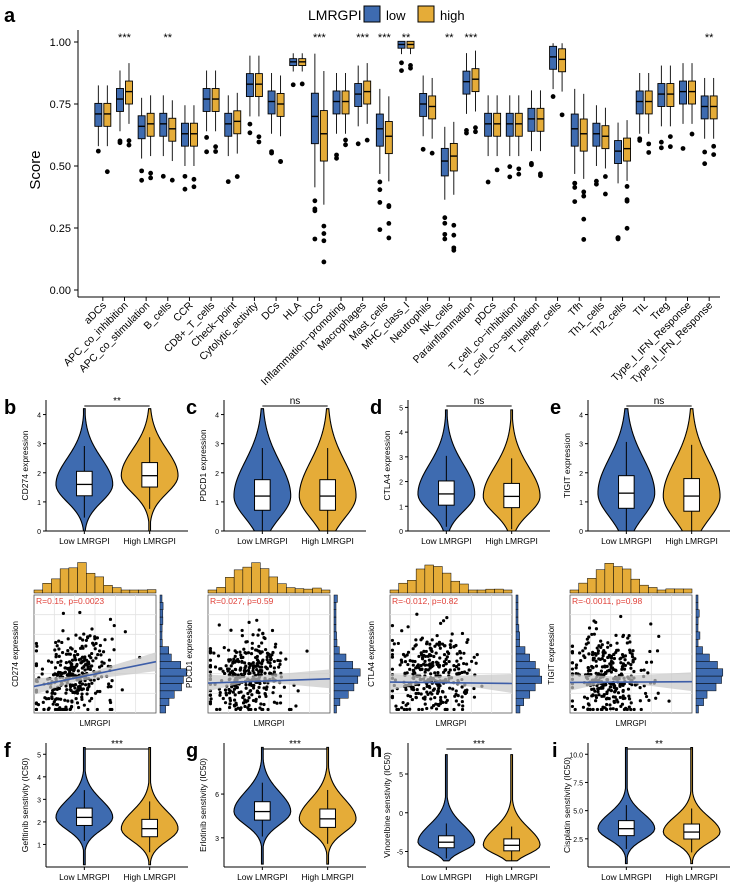  Describe the element at coordinates (371, 654) in the screenshot. I see `y-axis-title: CTLA4 expression` at that location.